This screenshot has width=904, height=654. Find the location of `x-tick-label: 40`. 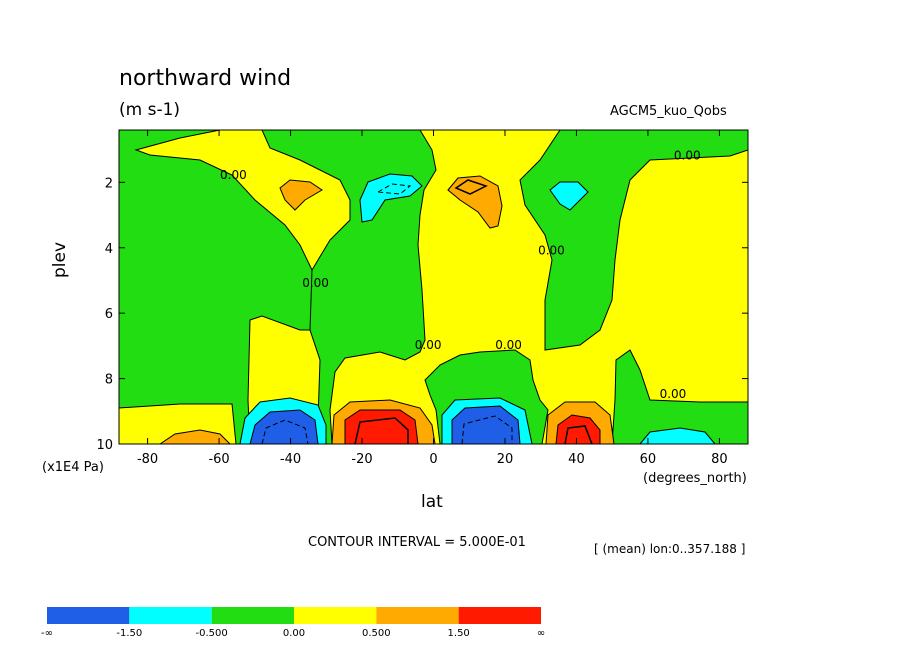

x-tick-label: 40 is located at coordinates (576, 459).